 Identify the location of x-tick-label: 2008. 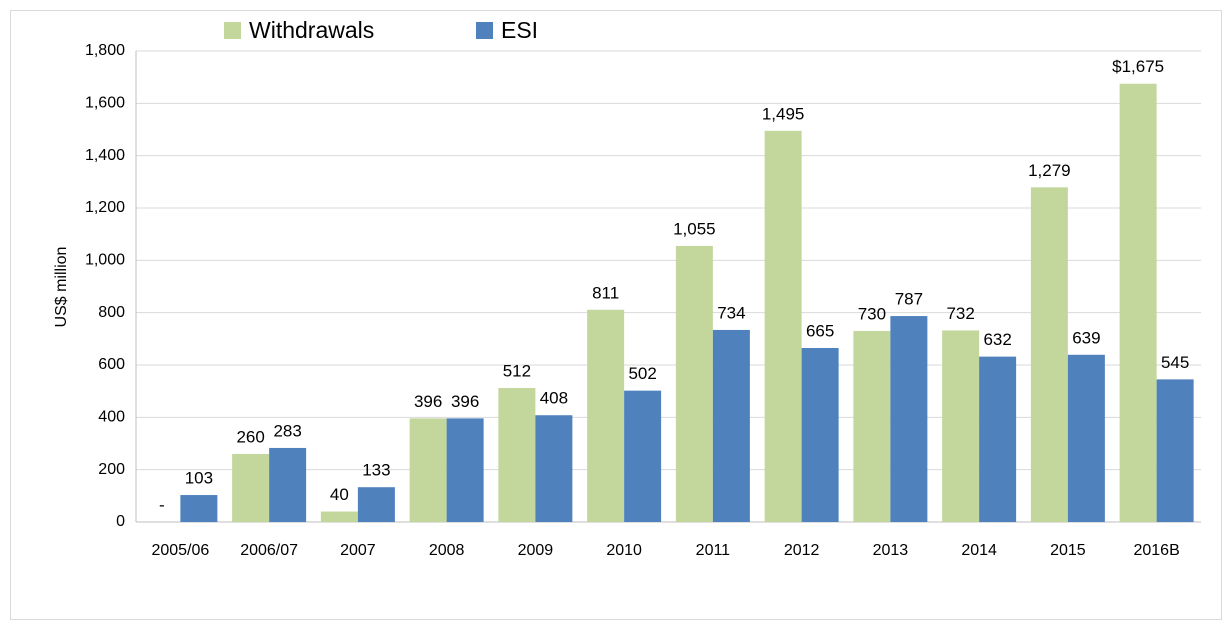
(447, 550).